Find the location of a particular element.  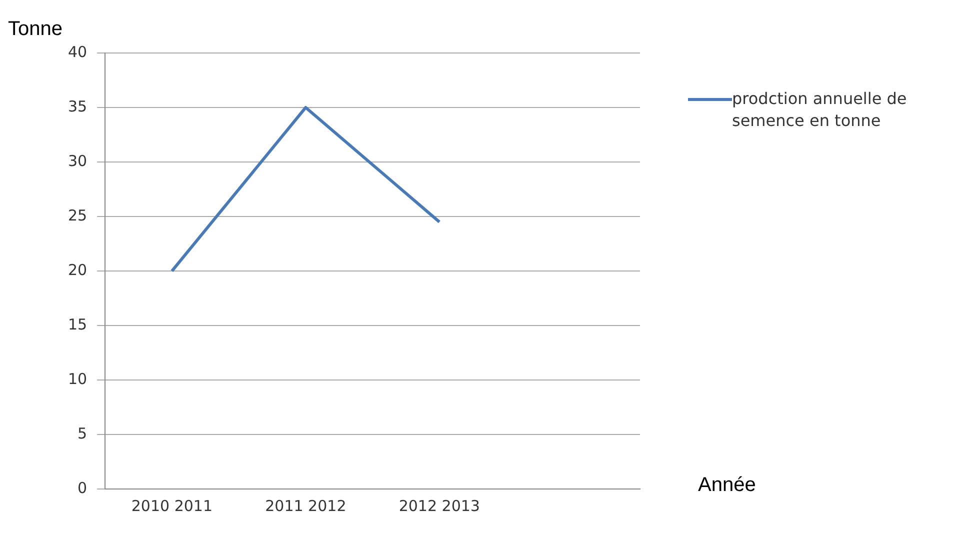

y-tick-label: 15 is located at coordinates (78, 324).